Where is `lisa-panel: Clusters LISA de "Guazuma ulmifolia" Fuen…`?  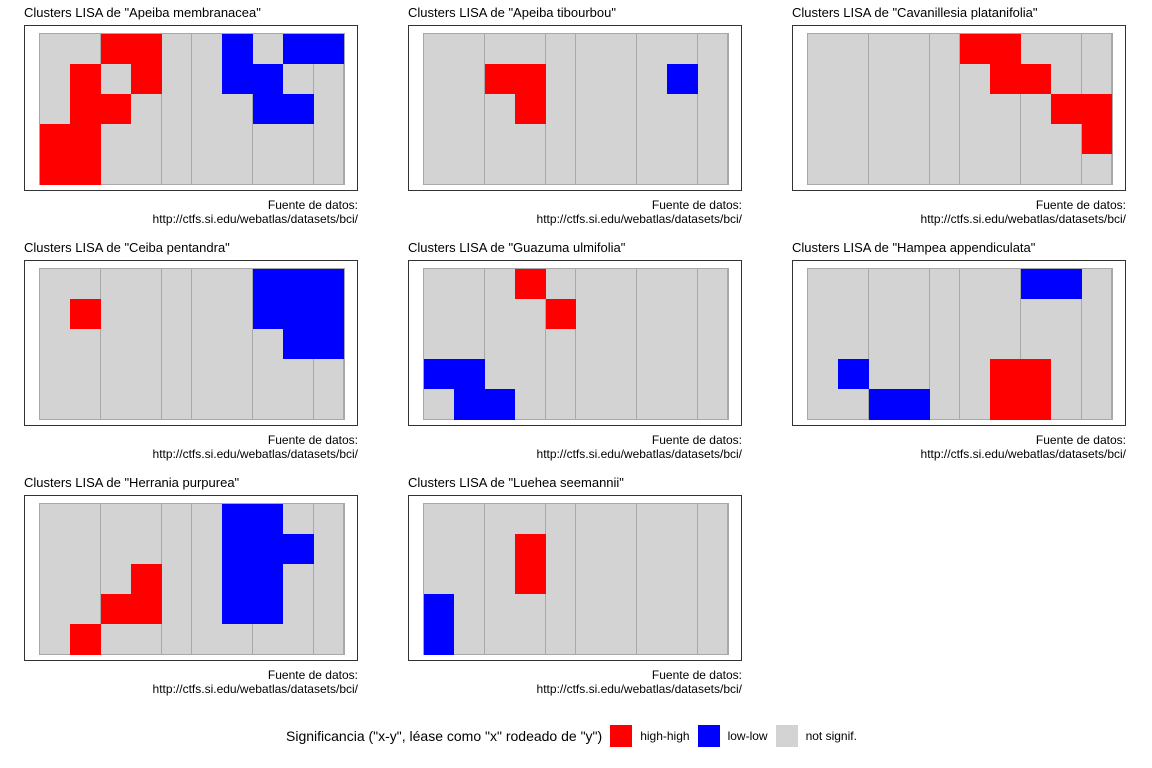
lisa-panel: Clusters LISA de "Guazuma ulmifolia" Fuen… is located at coordinates (578, 352).